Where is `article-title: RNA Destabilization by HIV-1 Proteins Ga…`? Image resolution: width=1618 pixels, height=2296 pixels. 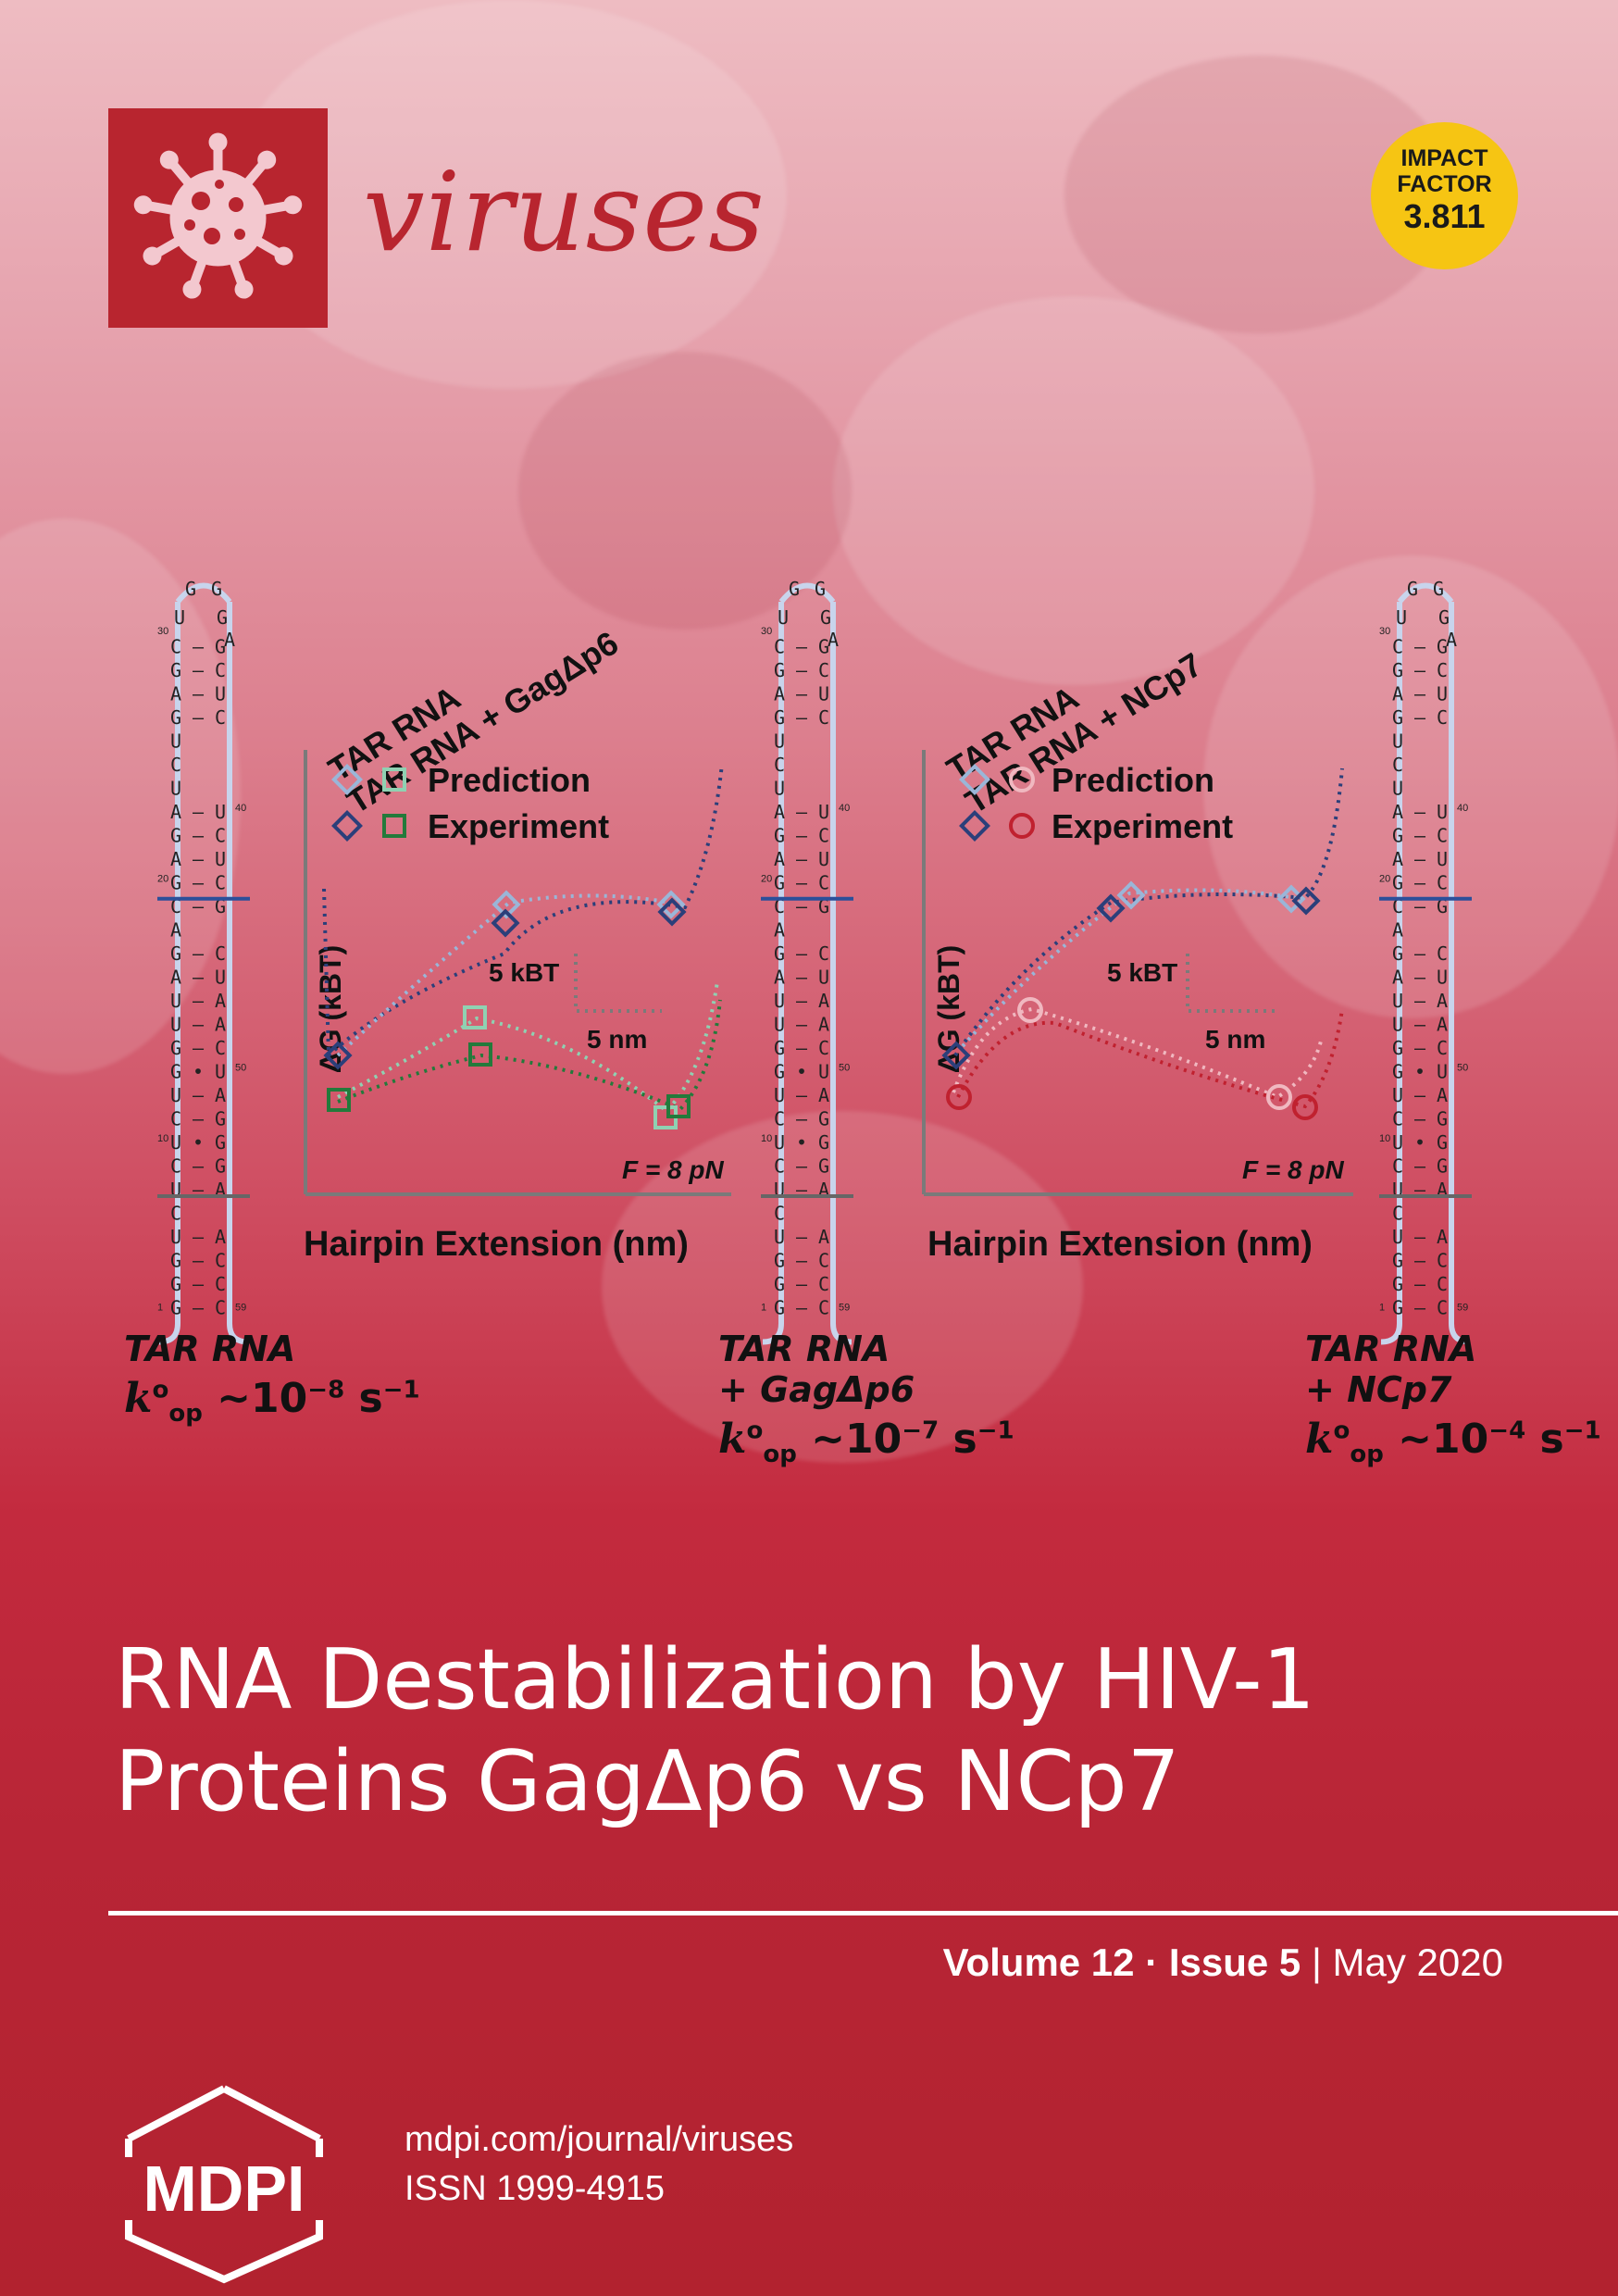
article-title: RNA Destabilization by HIV-1 Proteins Ga… is located at coordinates (837, 1731).